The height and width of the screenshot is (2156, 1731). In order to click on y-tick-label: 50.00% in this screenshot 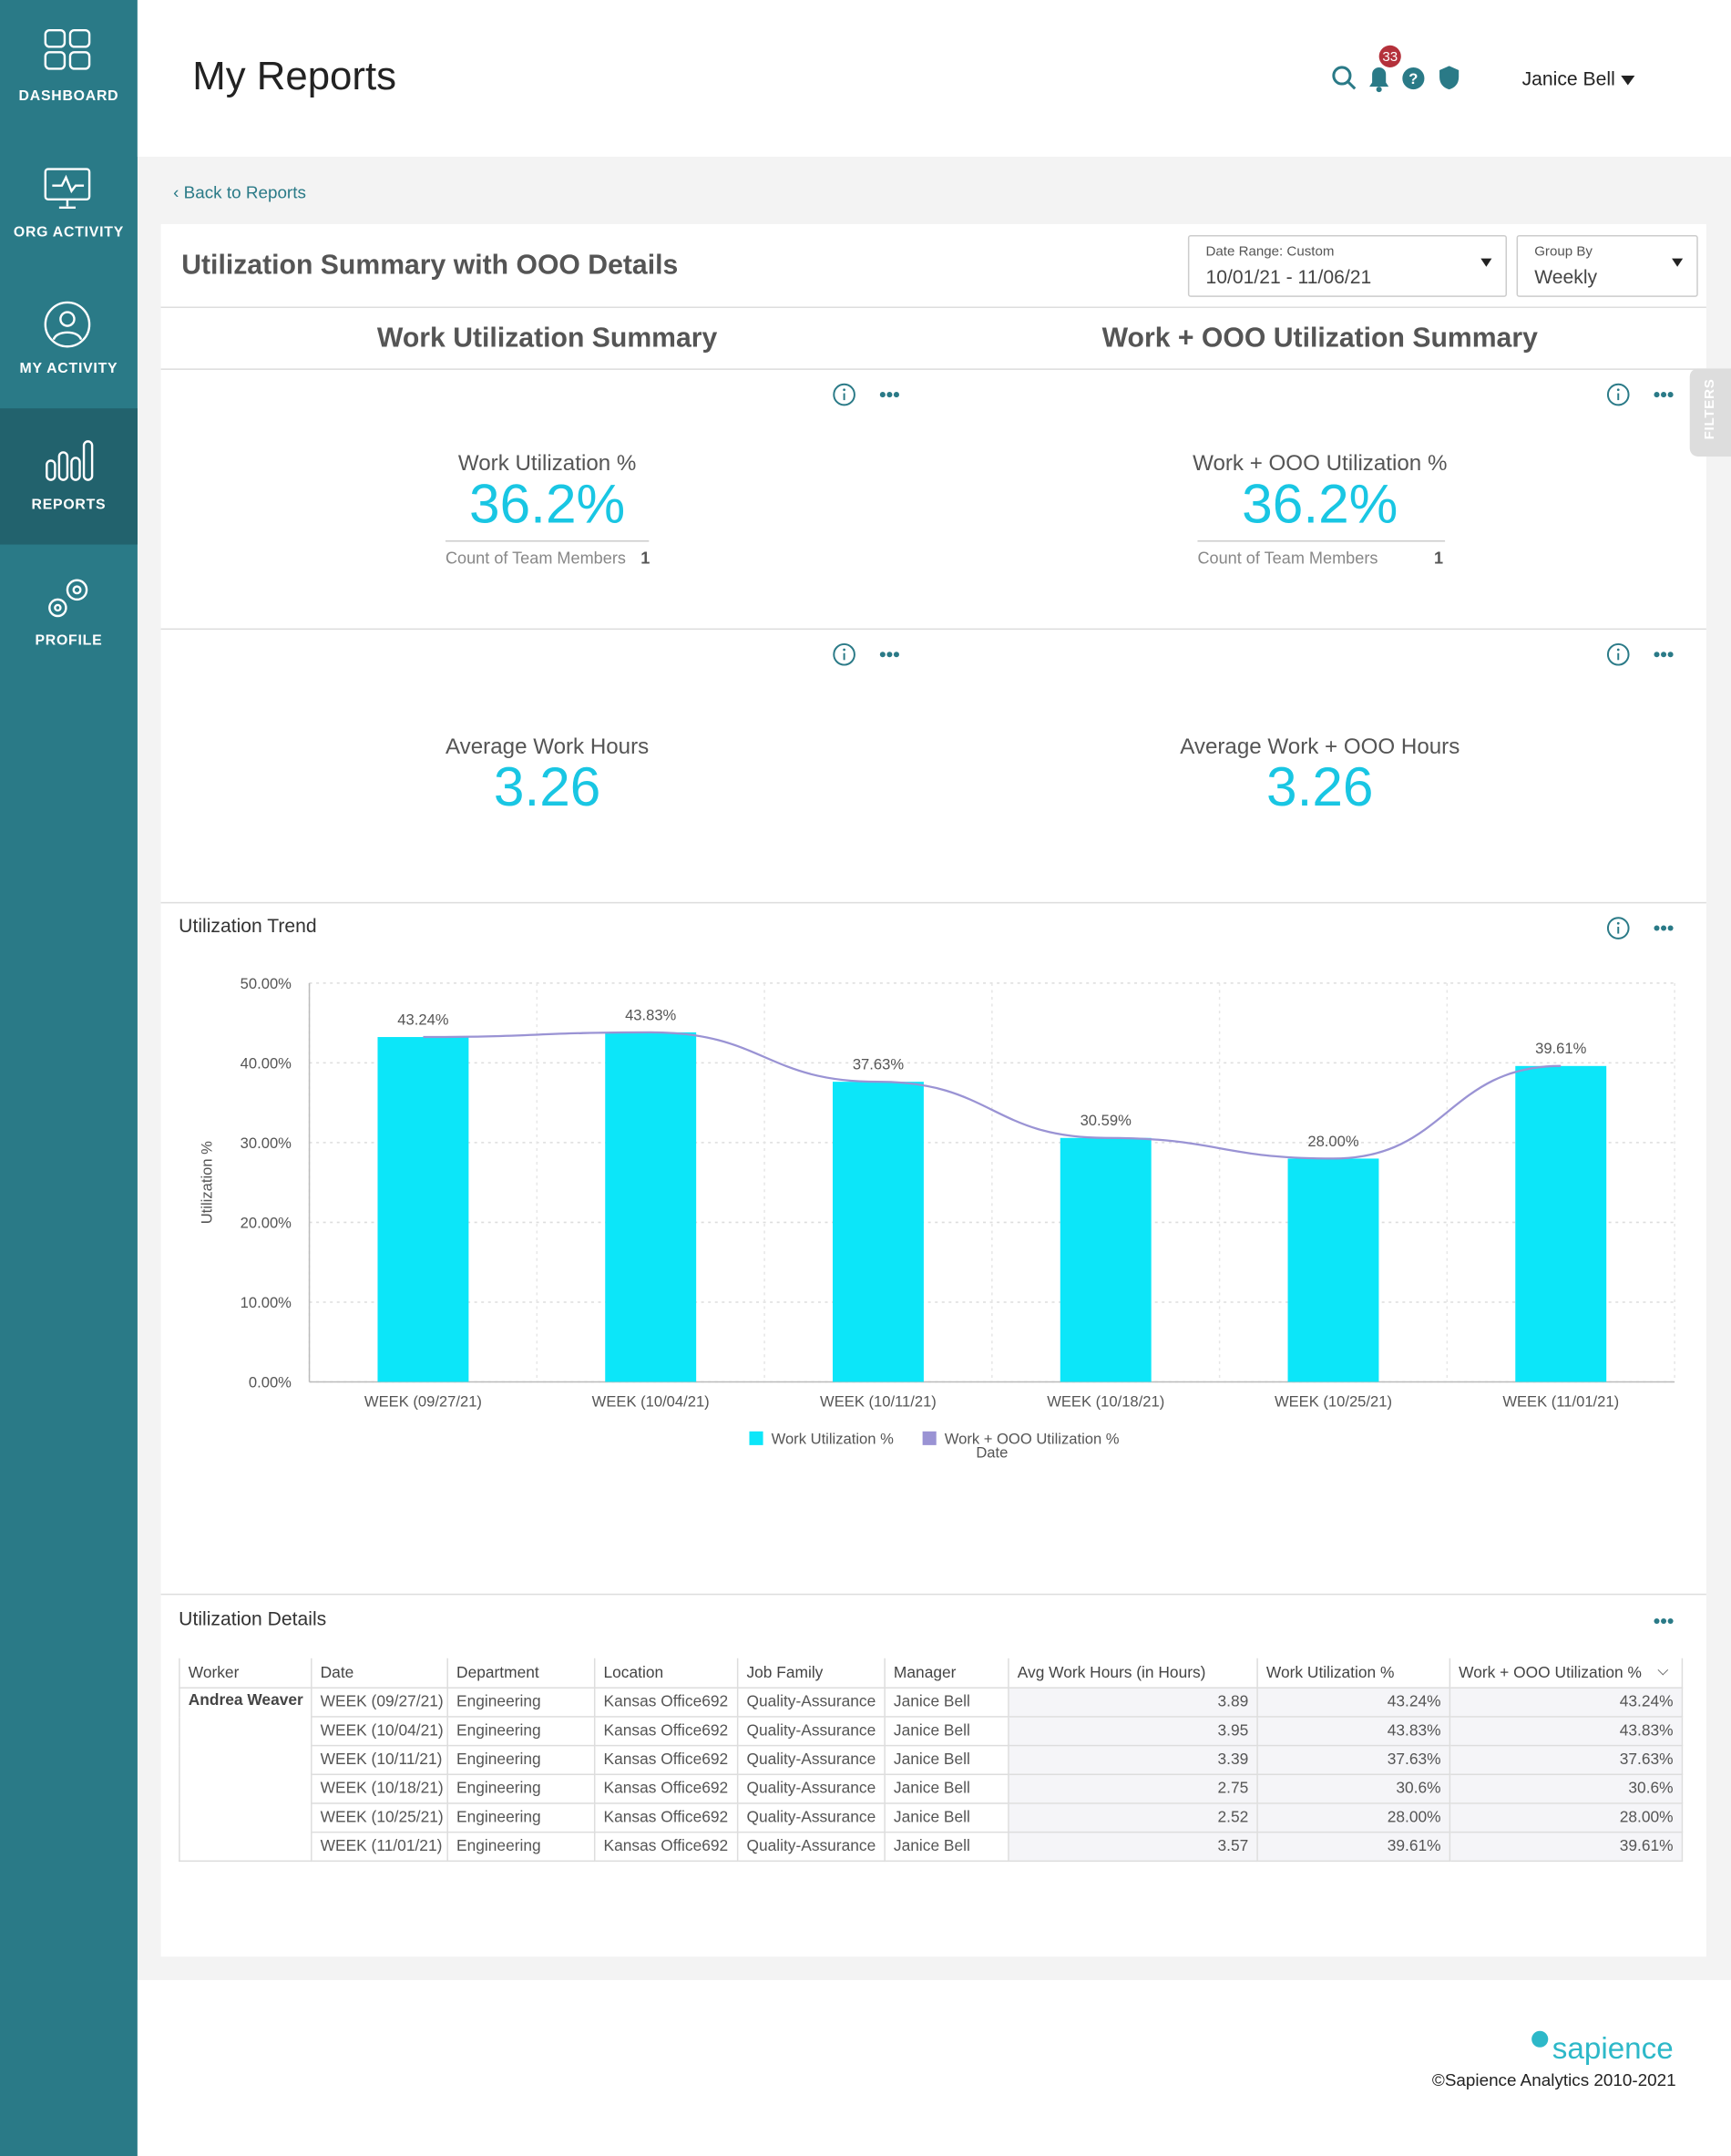, I will do `click(266, 983)`.